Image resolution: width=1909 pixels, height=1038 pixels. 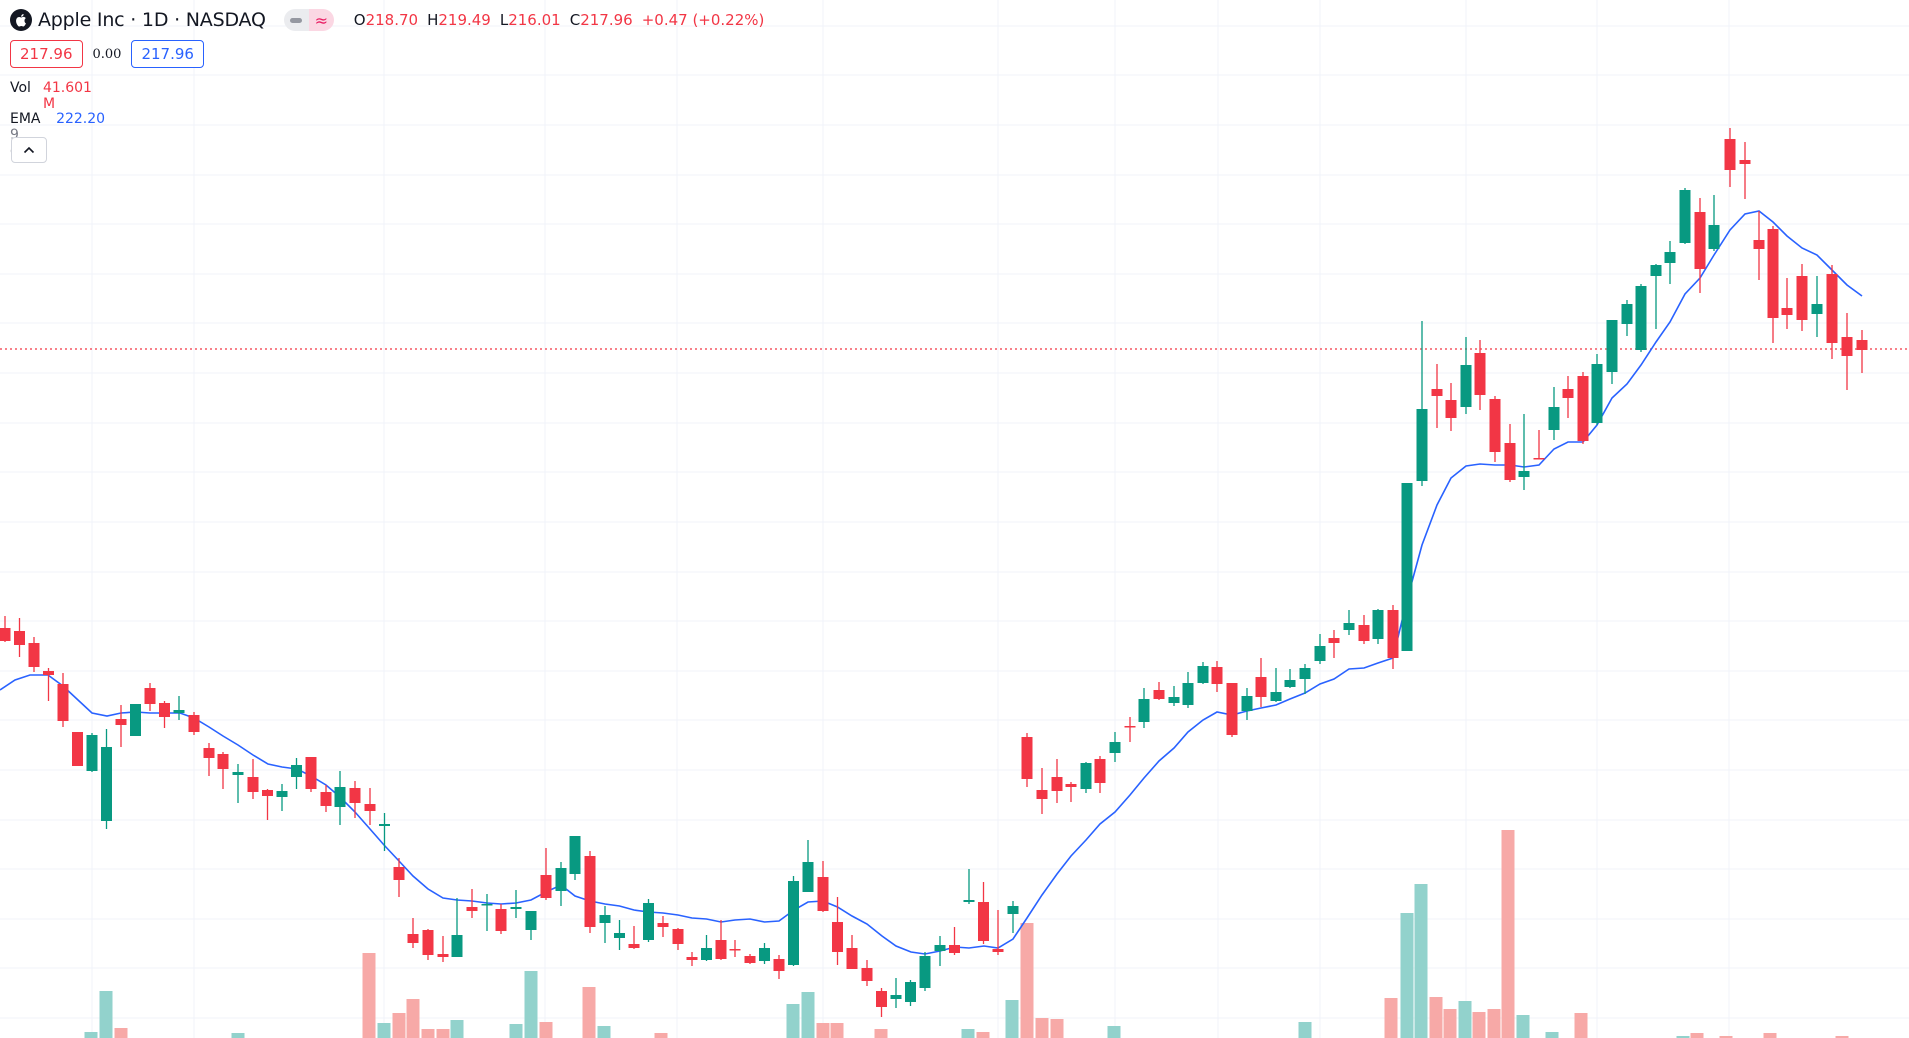 I want to click on open-label: O, so click(x=359, y=20).